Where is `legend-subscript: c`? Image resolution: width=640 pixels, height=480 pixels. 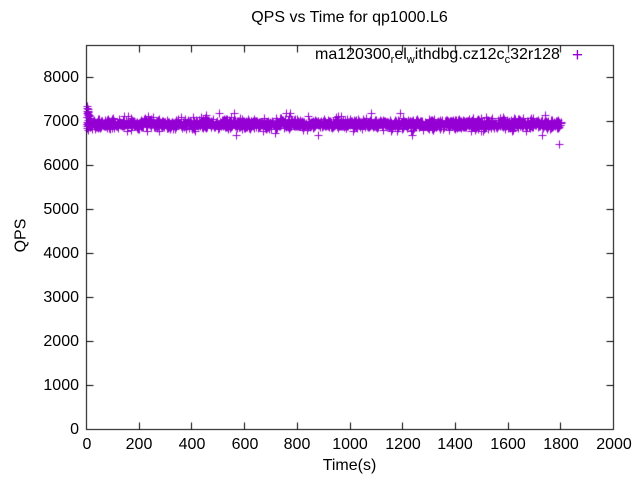
legend-subscript: c is located at coordinates (507, 60).